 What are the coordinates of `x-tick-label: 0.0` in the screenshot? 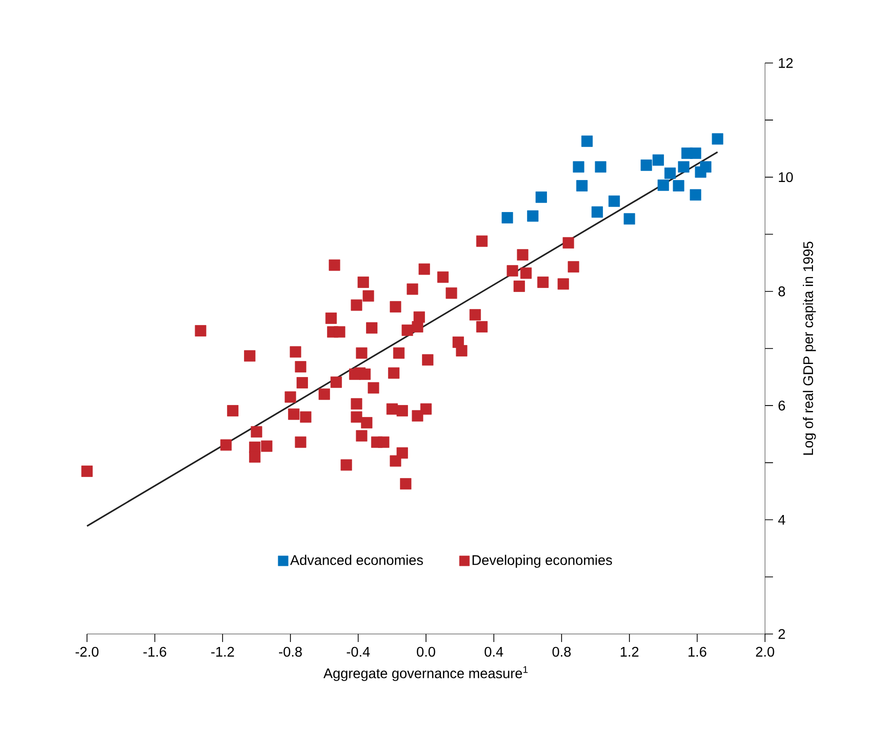 It's located at (426, 651).